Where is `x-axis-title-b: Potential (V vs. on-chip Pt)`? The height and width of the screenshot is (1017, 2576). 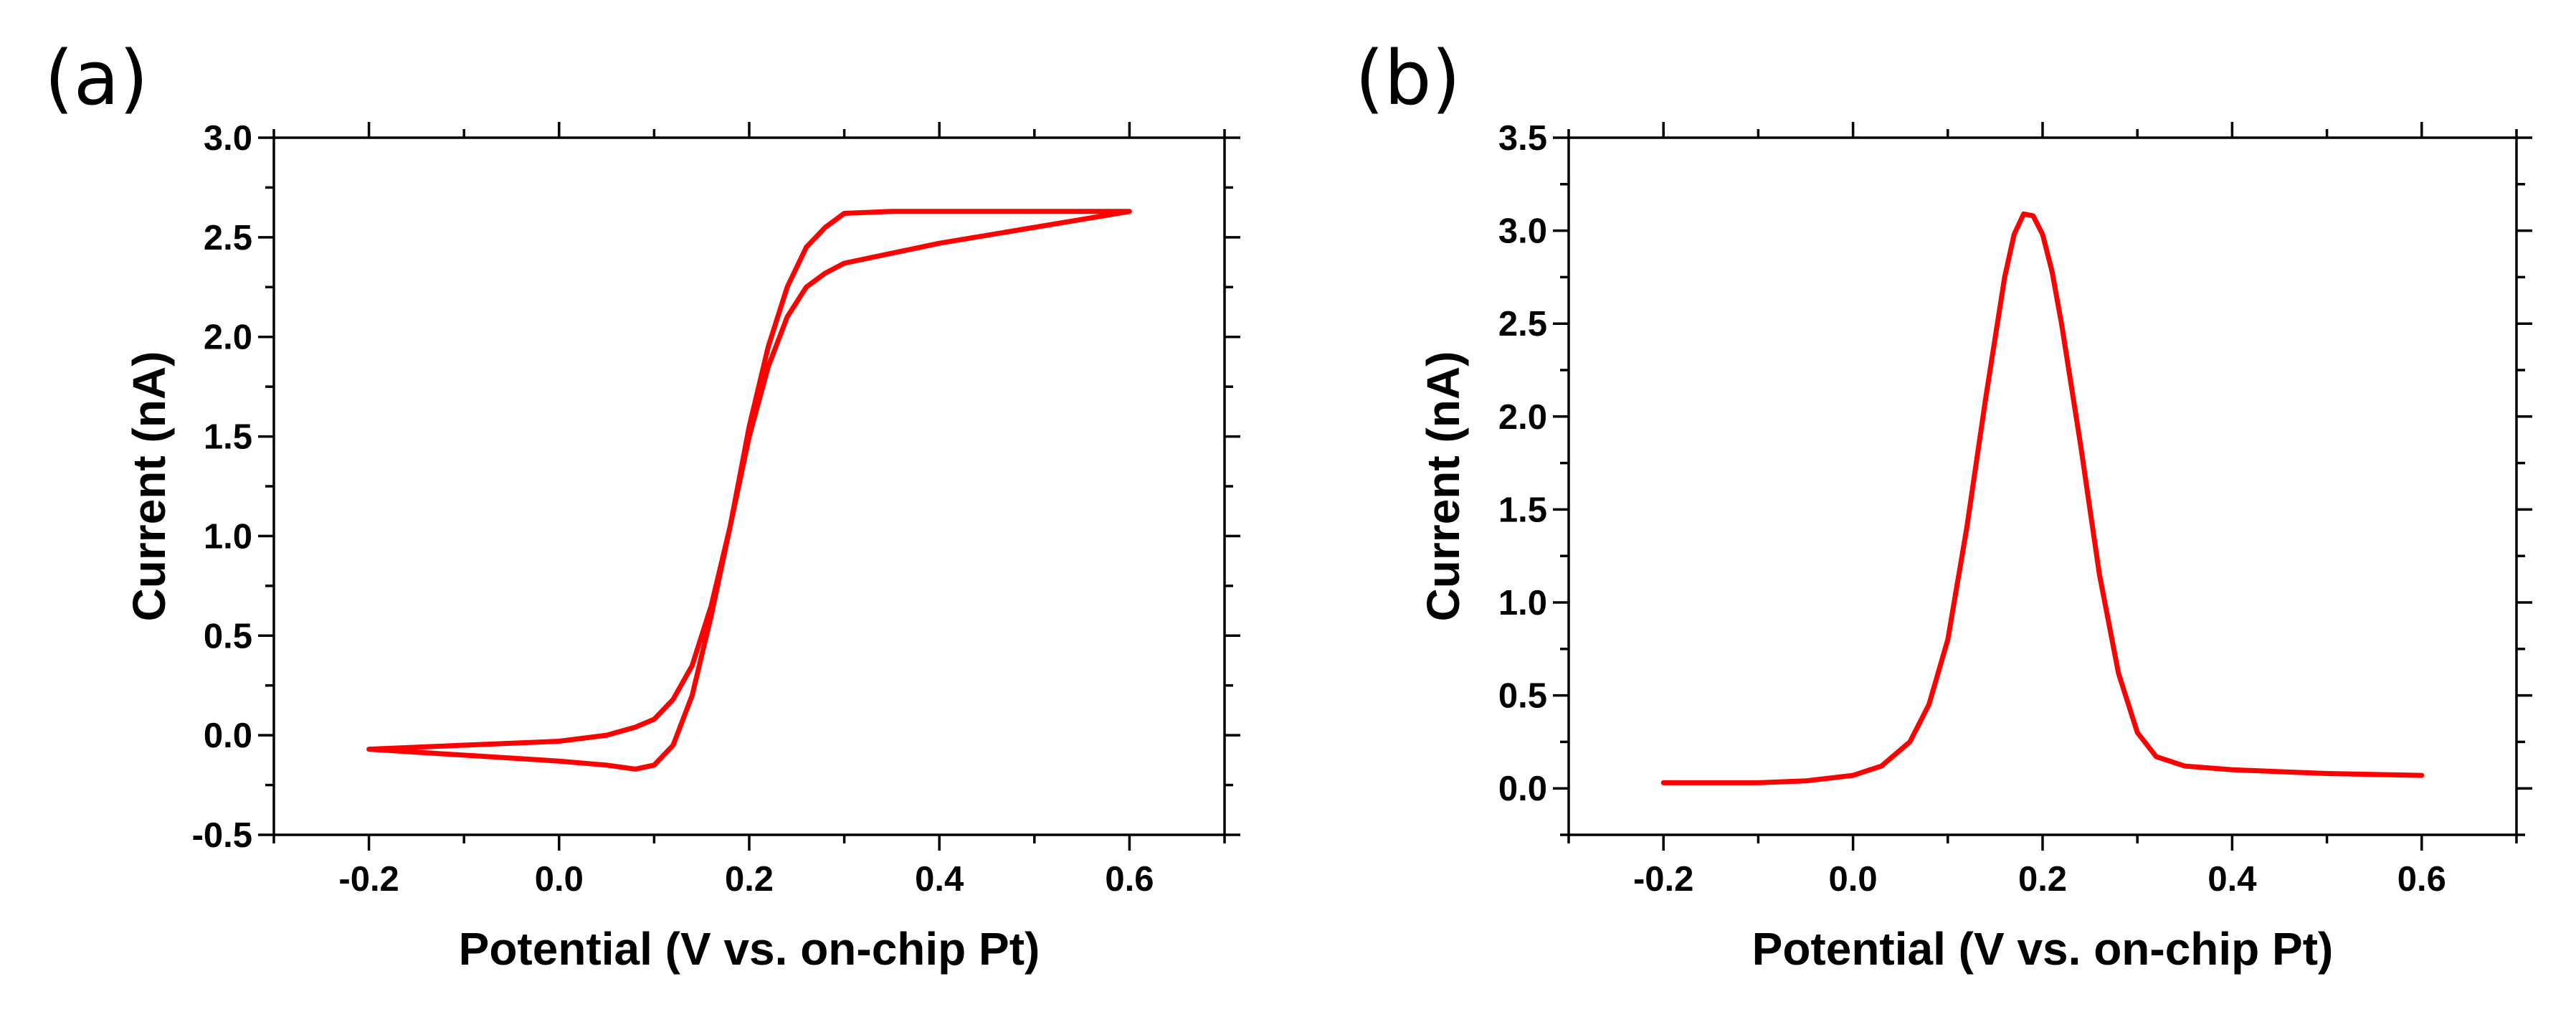
x-axis-title-b: Potential (V vs. on-chip Pt) is located at coordinates (2043, 949).